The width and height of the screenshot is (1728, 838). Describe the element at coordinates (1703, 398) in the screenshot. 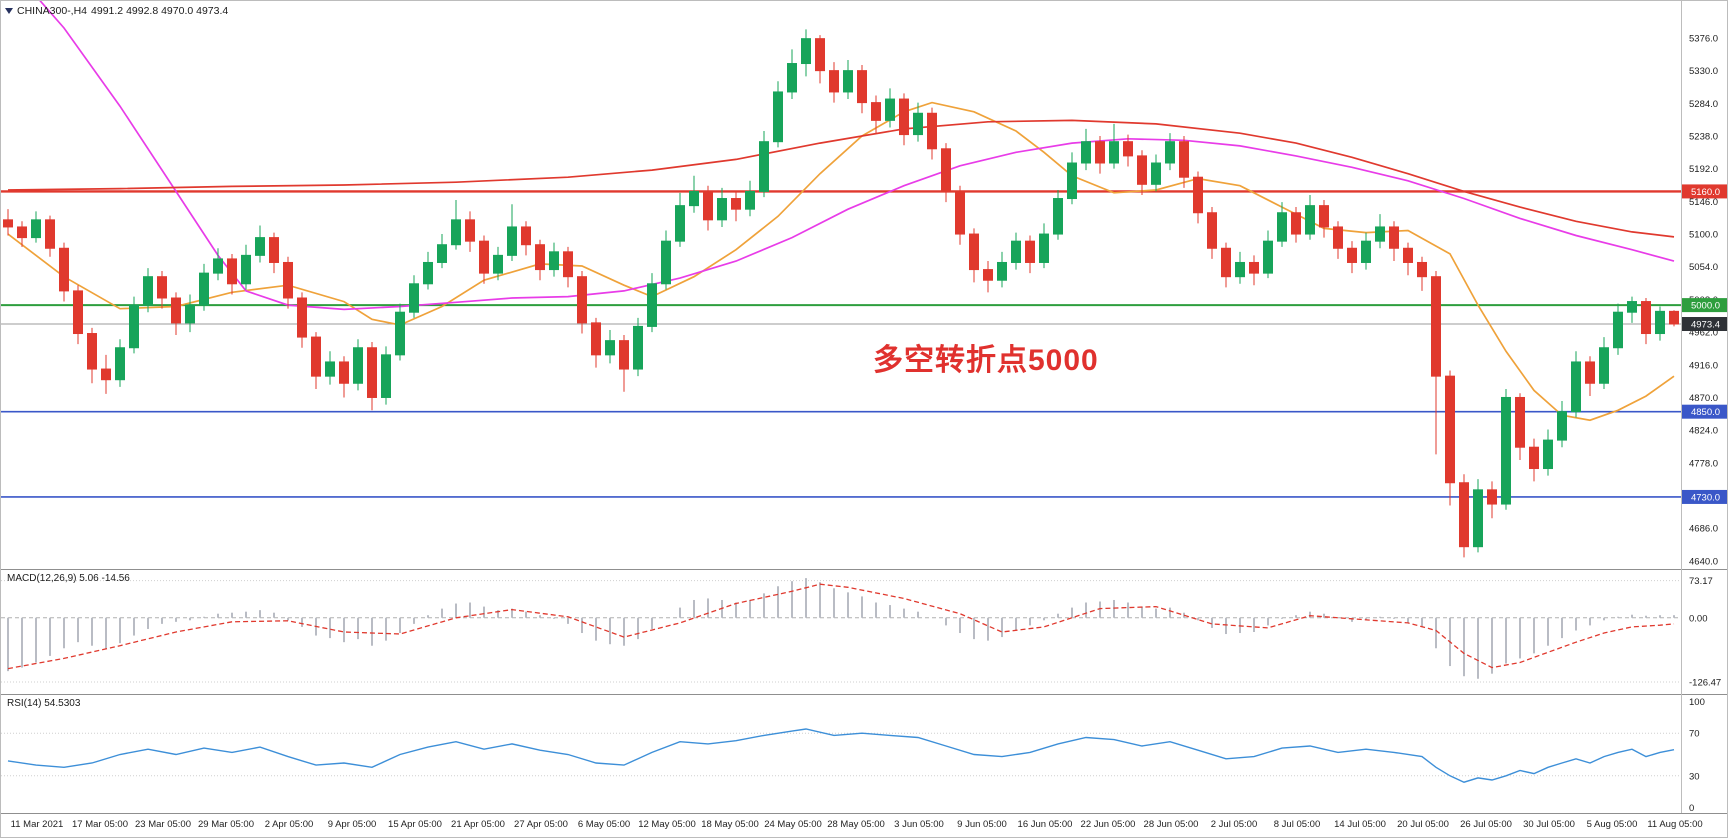

I see `svg-text: 4870.0` at that location.